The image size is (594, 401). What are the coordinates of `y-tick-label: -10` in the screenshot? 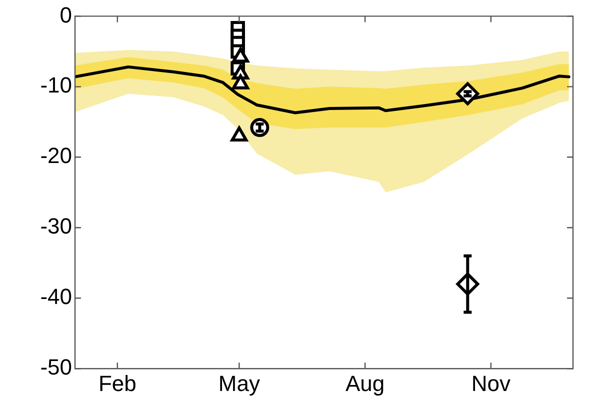 It's located at (56, 85).